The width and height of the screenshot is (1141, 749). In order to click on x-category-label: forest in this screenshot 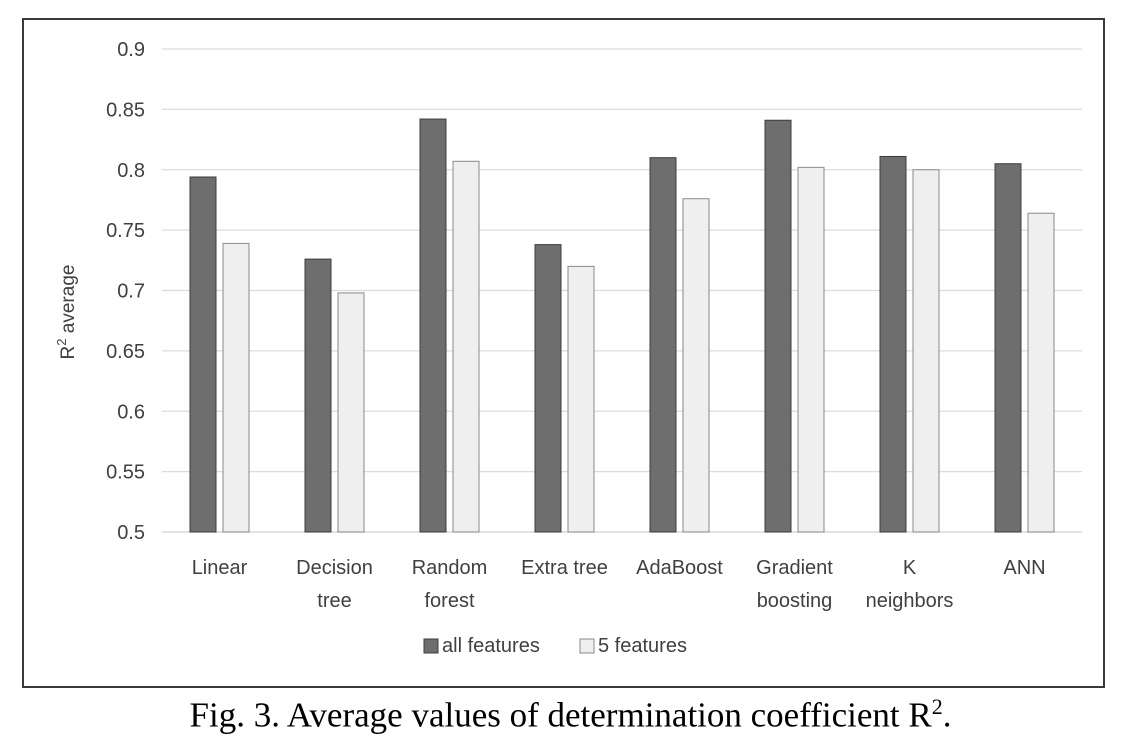, I will do `click(449, 601)`.